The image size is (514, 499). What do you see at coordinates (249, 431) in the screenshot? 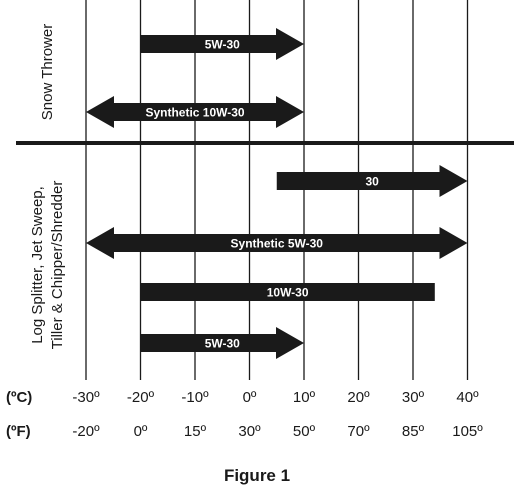
I see `fahrenheit-tick: 30º` at bounding box center [249, 431].